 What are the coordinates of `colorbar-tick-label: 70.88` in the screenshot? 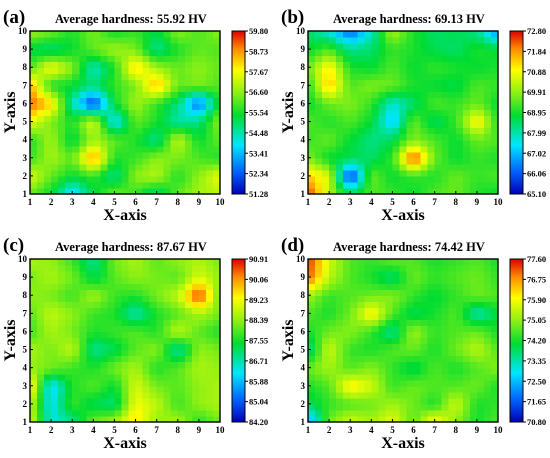 It's located at (536, 72).